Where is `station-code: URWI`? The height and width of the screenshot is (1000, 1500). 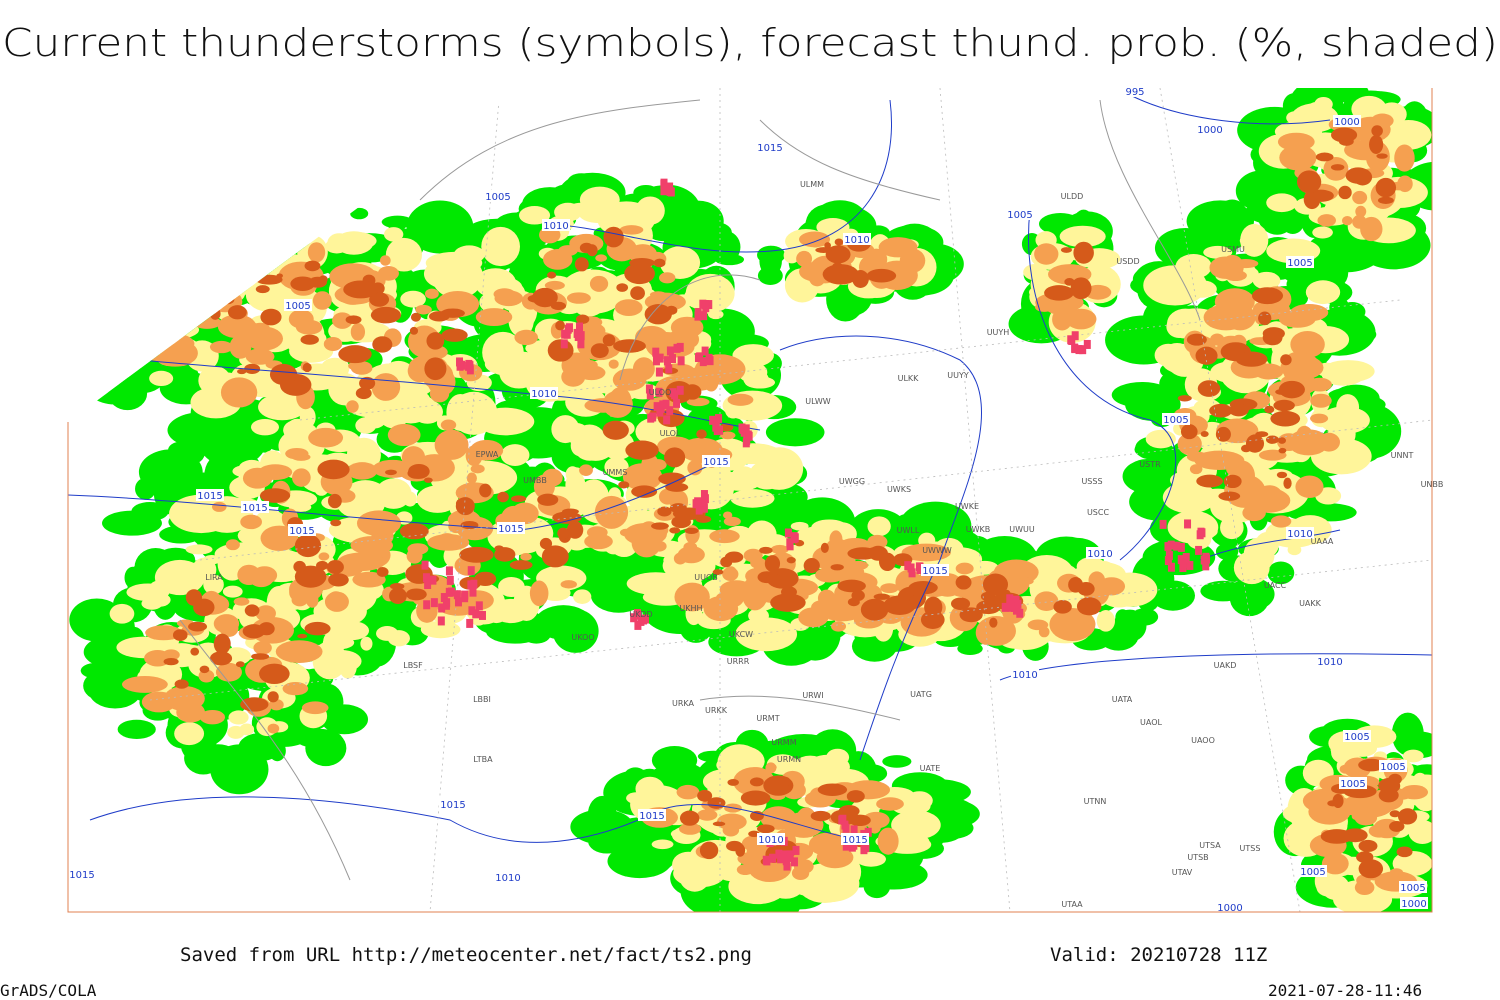
station-code: URWI is located at coordinates (812, 695).